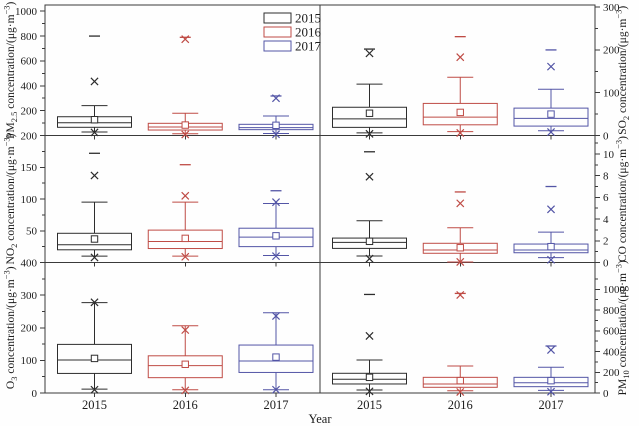 The height and width of the screenshot is (426, 639). Describe the element at coordinates (11, 198) in the screenshot. I see `y-axis-title-no2: NO2 concentration/(μg·m−3)` at that location.